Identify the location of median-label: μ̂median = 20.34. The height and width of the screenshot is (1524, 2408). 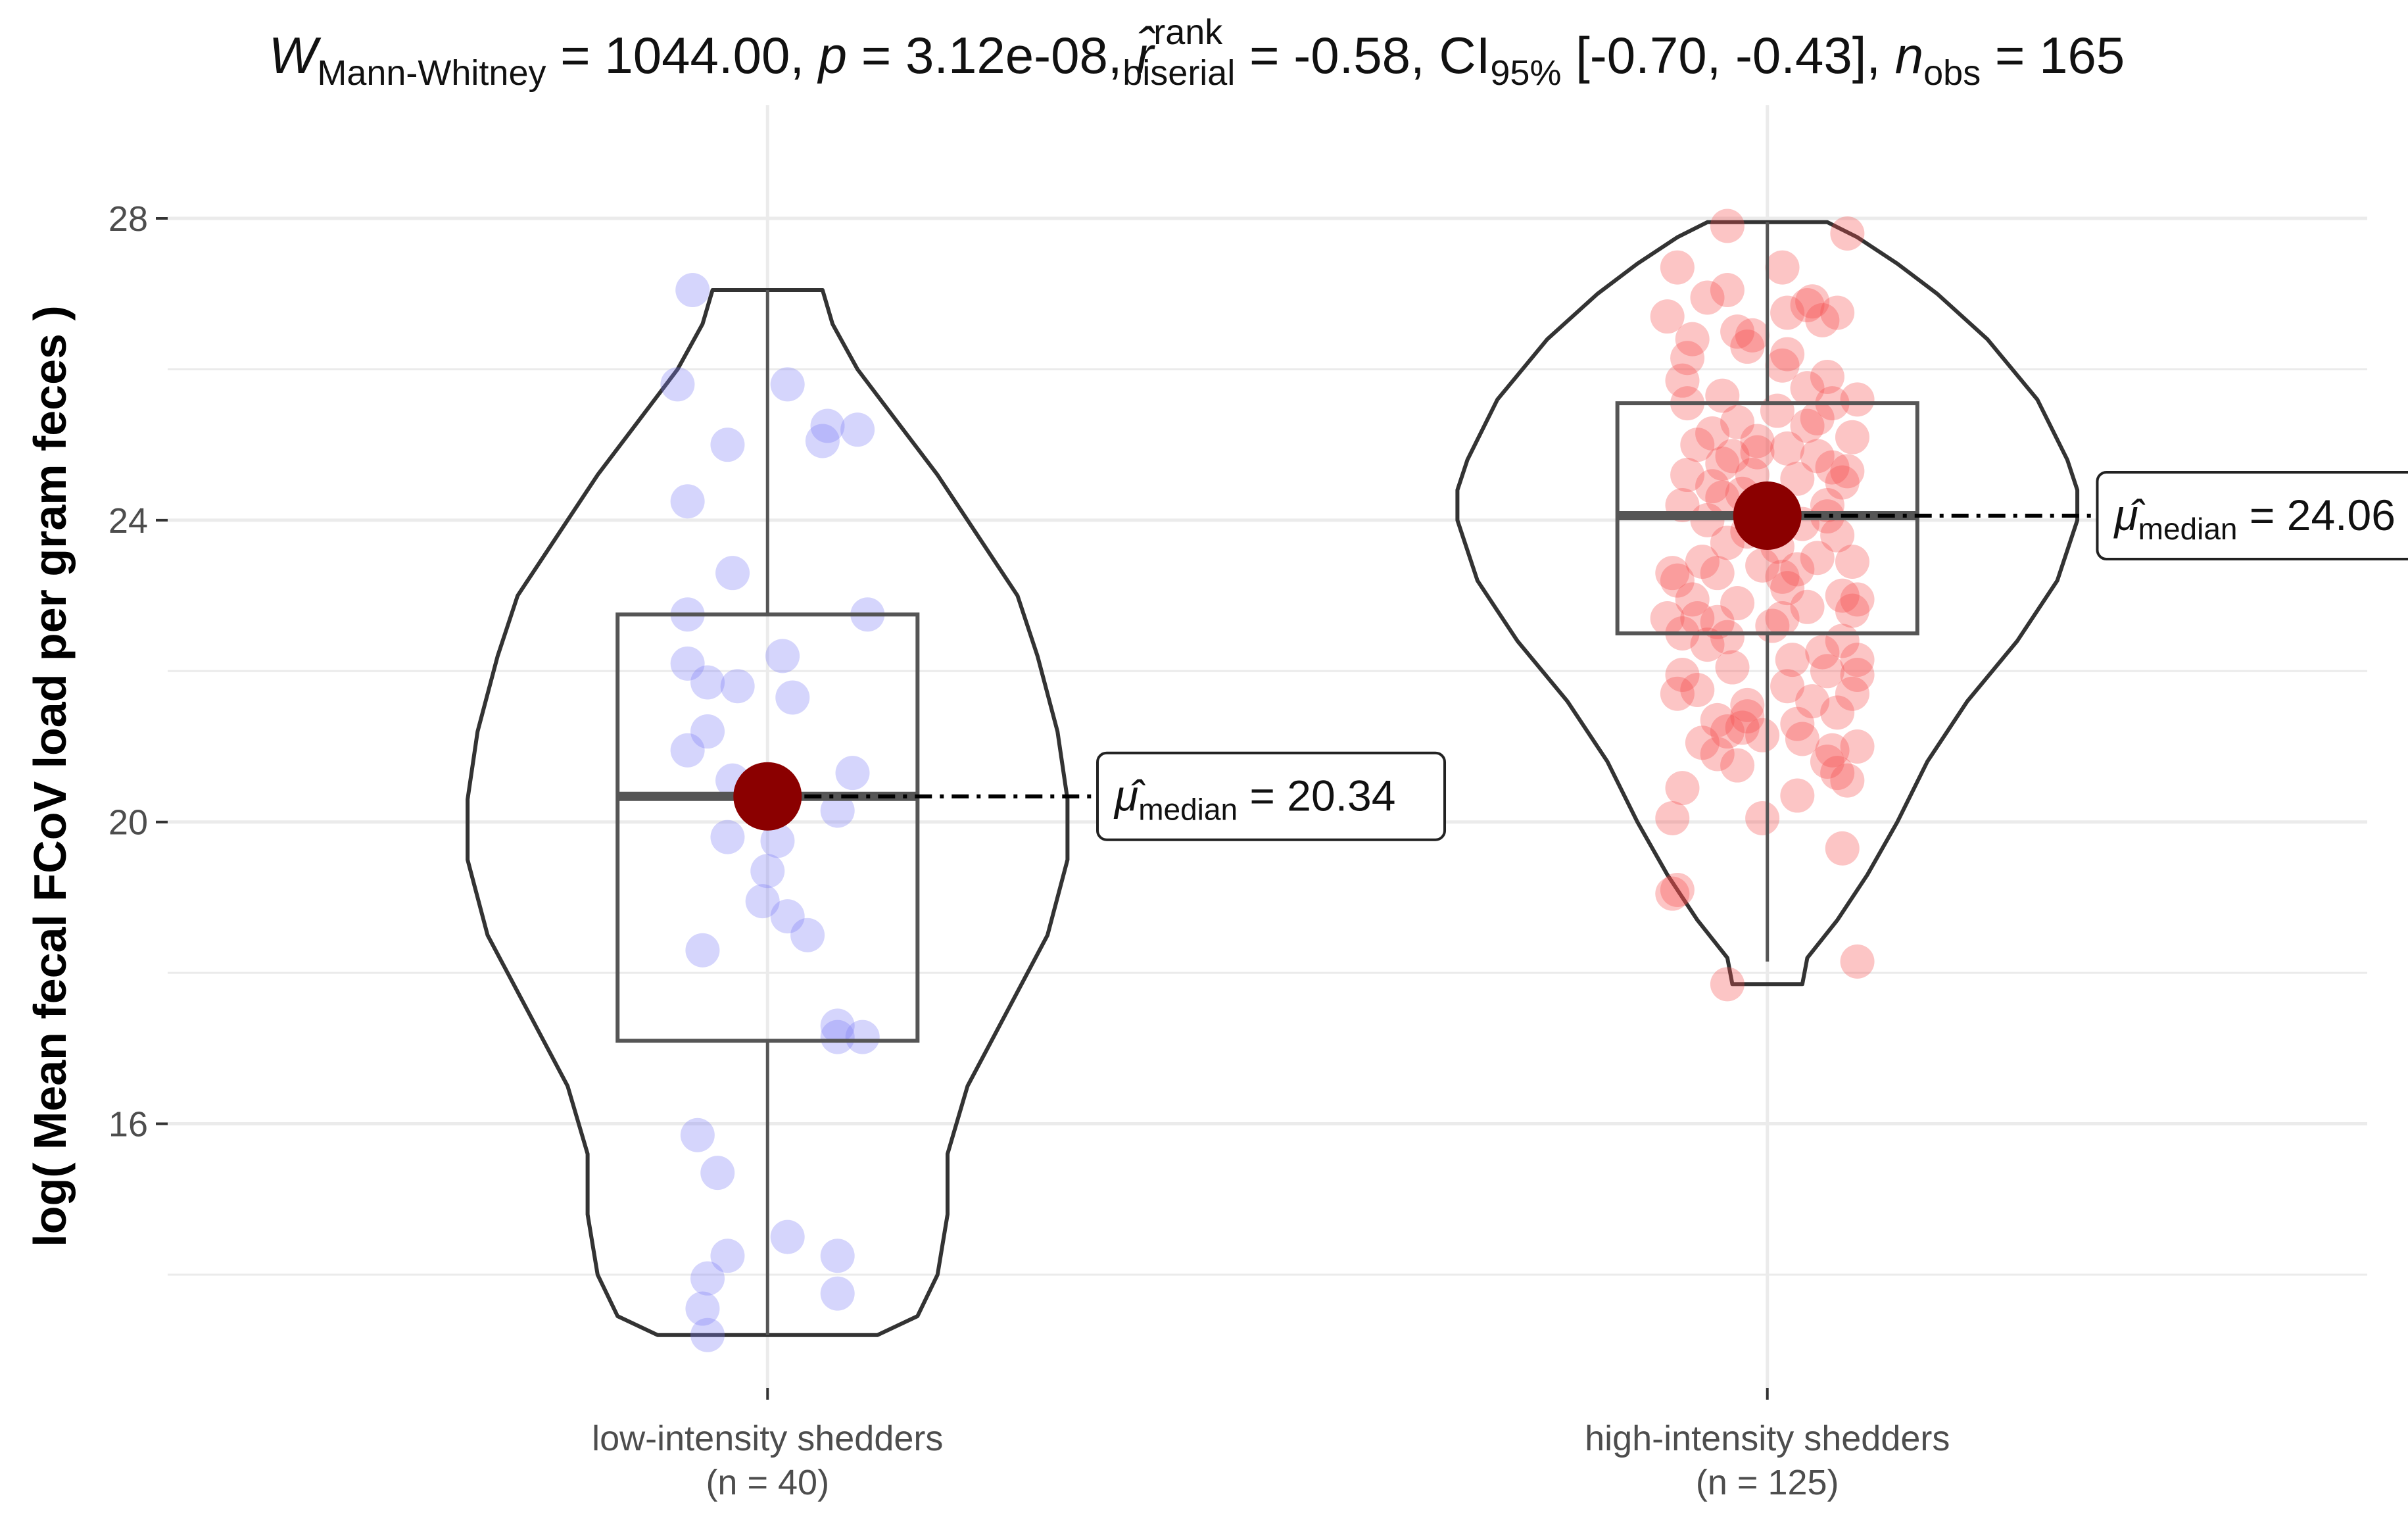
(1271, 796).